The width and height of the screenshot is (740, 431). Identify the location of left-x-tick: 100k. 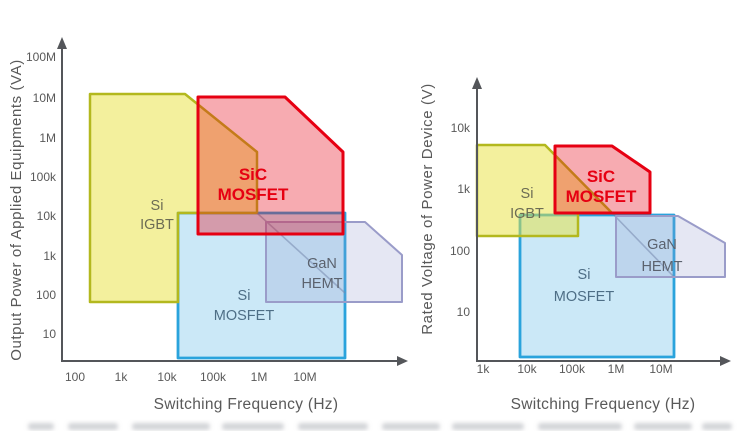
(213, 377).